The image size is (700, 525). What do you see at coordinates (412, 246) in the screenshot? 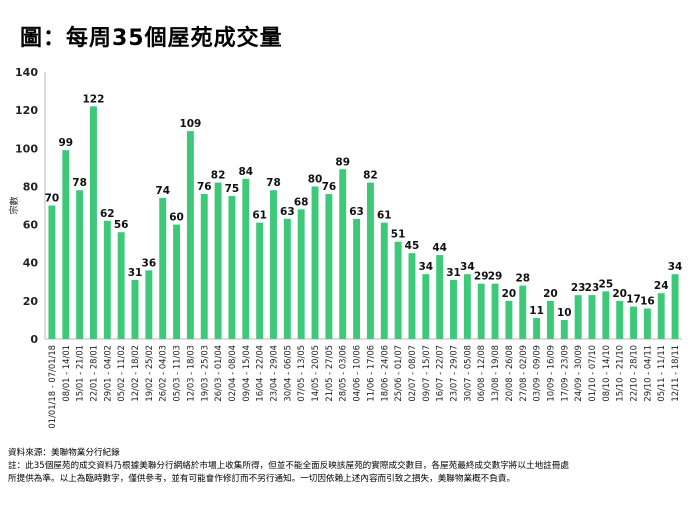
I see `bar-value-label: 45` at bounding box center [412, 246].